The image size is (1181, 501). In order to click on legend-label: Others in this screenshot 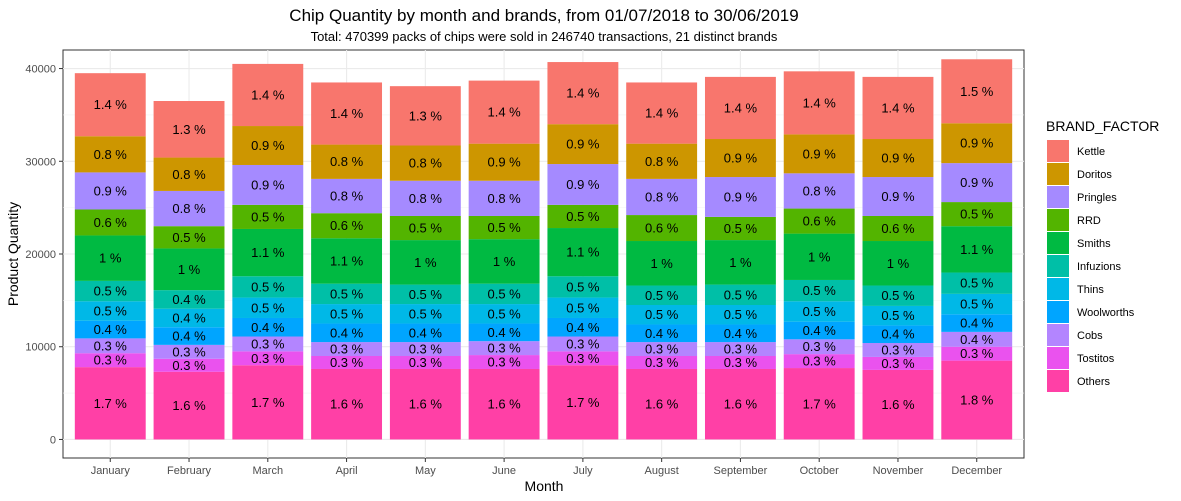, I will do `click(1094, 382)`.